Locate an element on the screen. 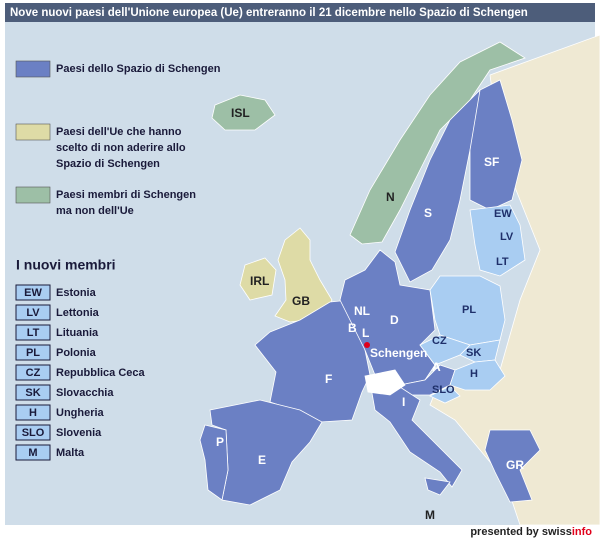 This screenshot has width=600, height=546. map-label: Schengen is located at coordinates (398, 353).